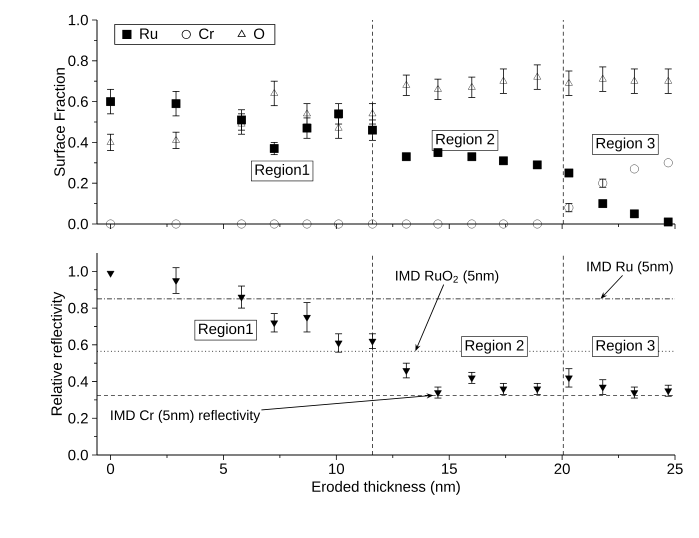  I want to click on x-tick-label: 20, so click(562, 469).